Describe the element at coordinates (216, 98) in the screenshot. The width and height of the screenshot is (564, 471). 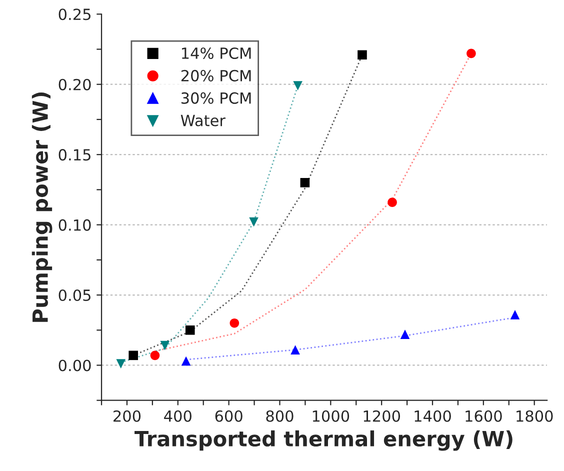
I see `legend-label: 30% PCM` at that location.